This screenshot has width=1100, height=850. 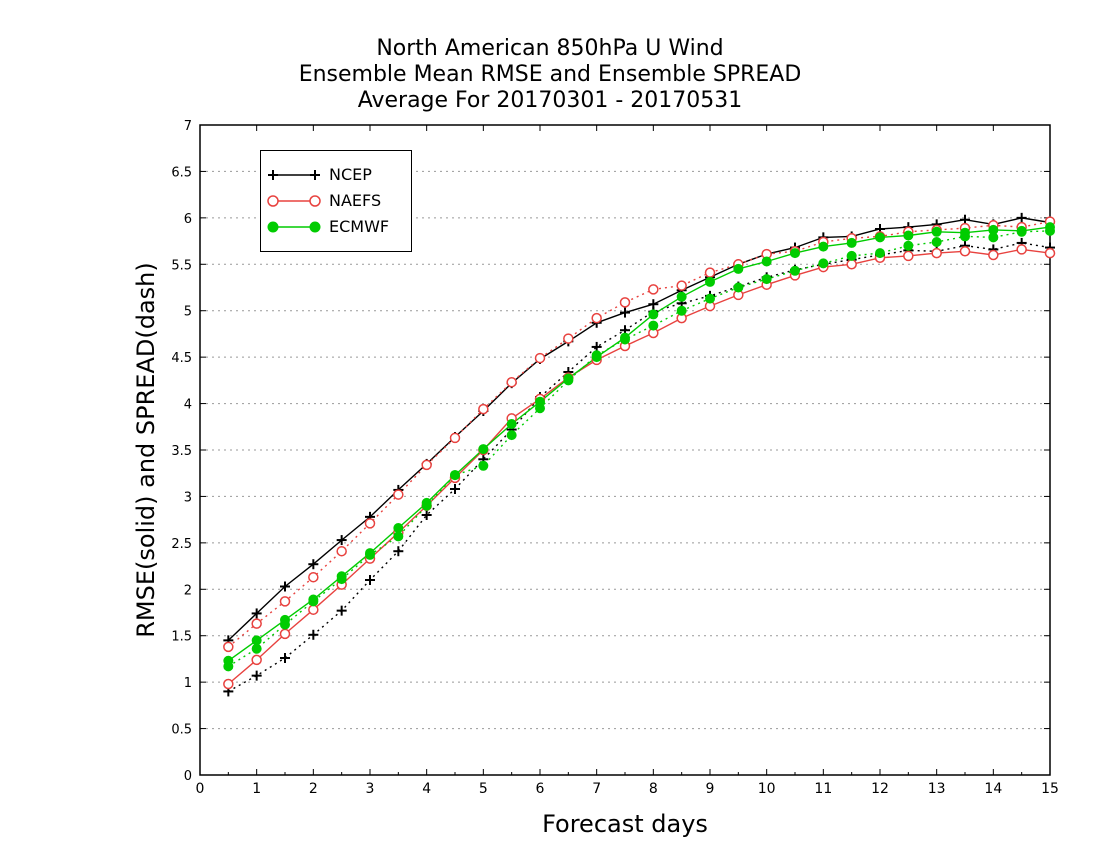 I want to click on x-tick-label: 4, so click(x=426, y=789).